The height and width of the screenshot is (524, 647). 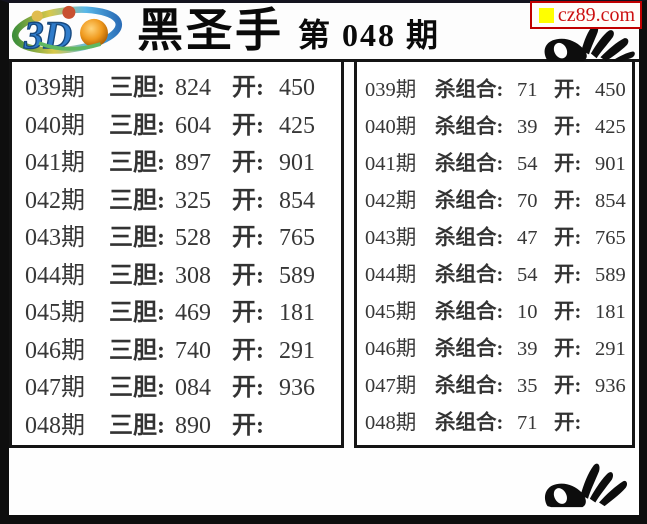 I want to click on page-title: 黑圣手 第 048 期, so click(x=288, y=31).